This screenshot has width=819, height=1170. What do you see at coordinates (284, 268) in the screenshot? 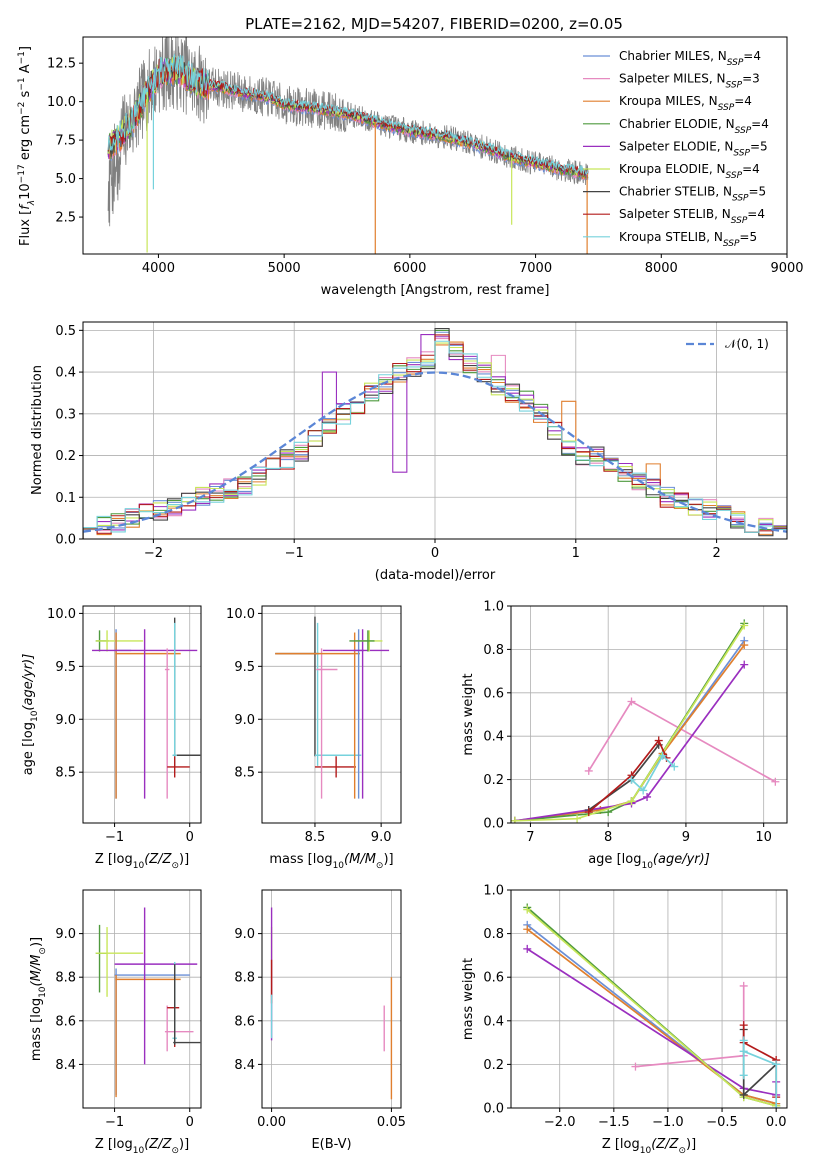
I see `x-tick-label: 5000` at bounding box center [284, 268].